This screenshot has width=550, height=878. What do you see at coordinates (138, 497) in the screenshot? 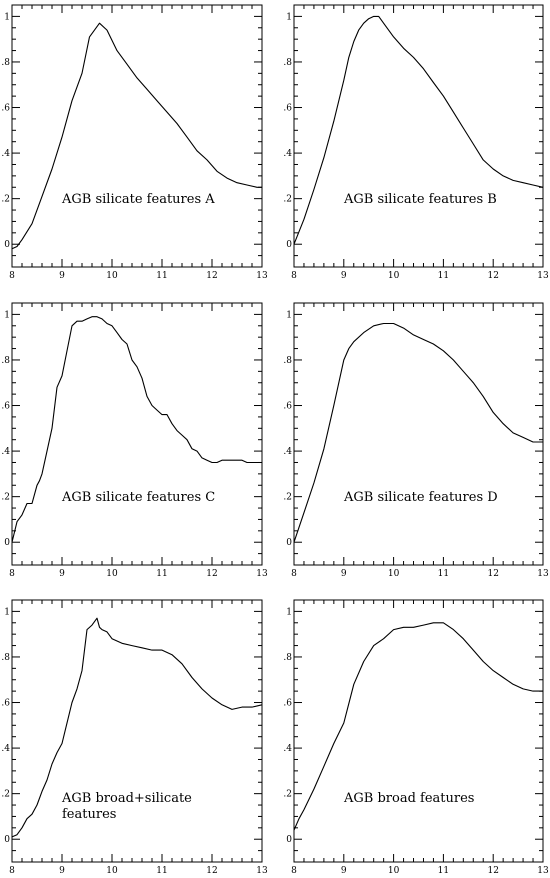
I see `panel-label: AGB silicate features C` at bounding box center [138, 497].